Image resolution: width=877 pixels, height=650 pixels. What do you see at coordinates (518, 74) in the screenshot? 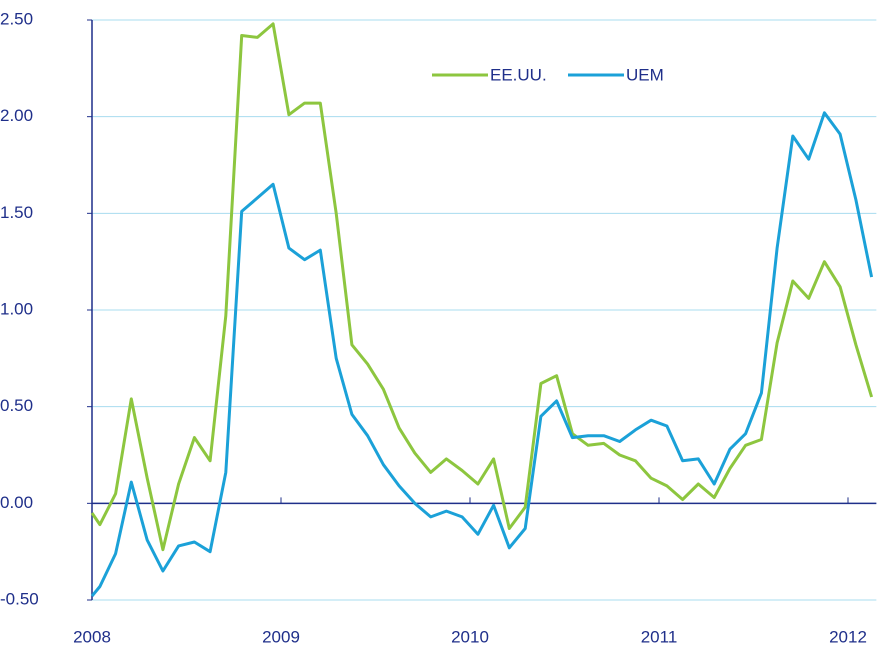
I see `legend-label: EE.UU.` at bounding box center [518, 74].